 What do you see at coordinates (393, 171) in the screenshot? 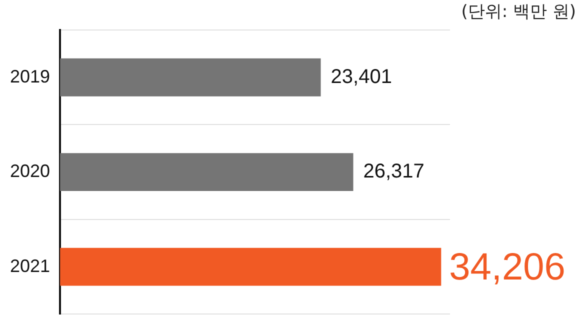
I see `data-label: 26,317` at bounding box center [393, 171].